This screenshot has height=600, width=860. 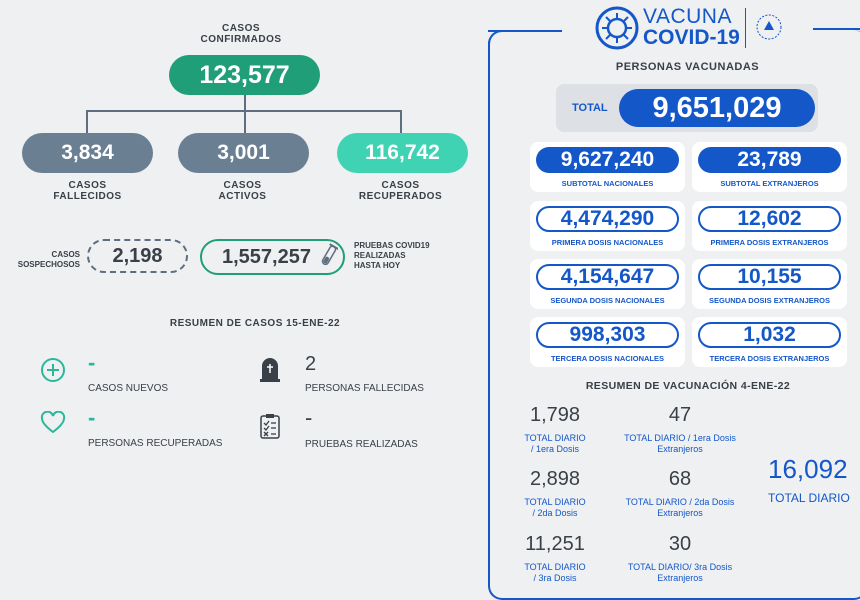 What do you see at coordinates (607, 242) in the screenshot?
I see `card-label: PRIMERA DOSIS NACIONALES` at bounding box center [607, 242].